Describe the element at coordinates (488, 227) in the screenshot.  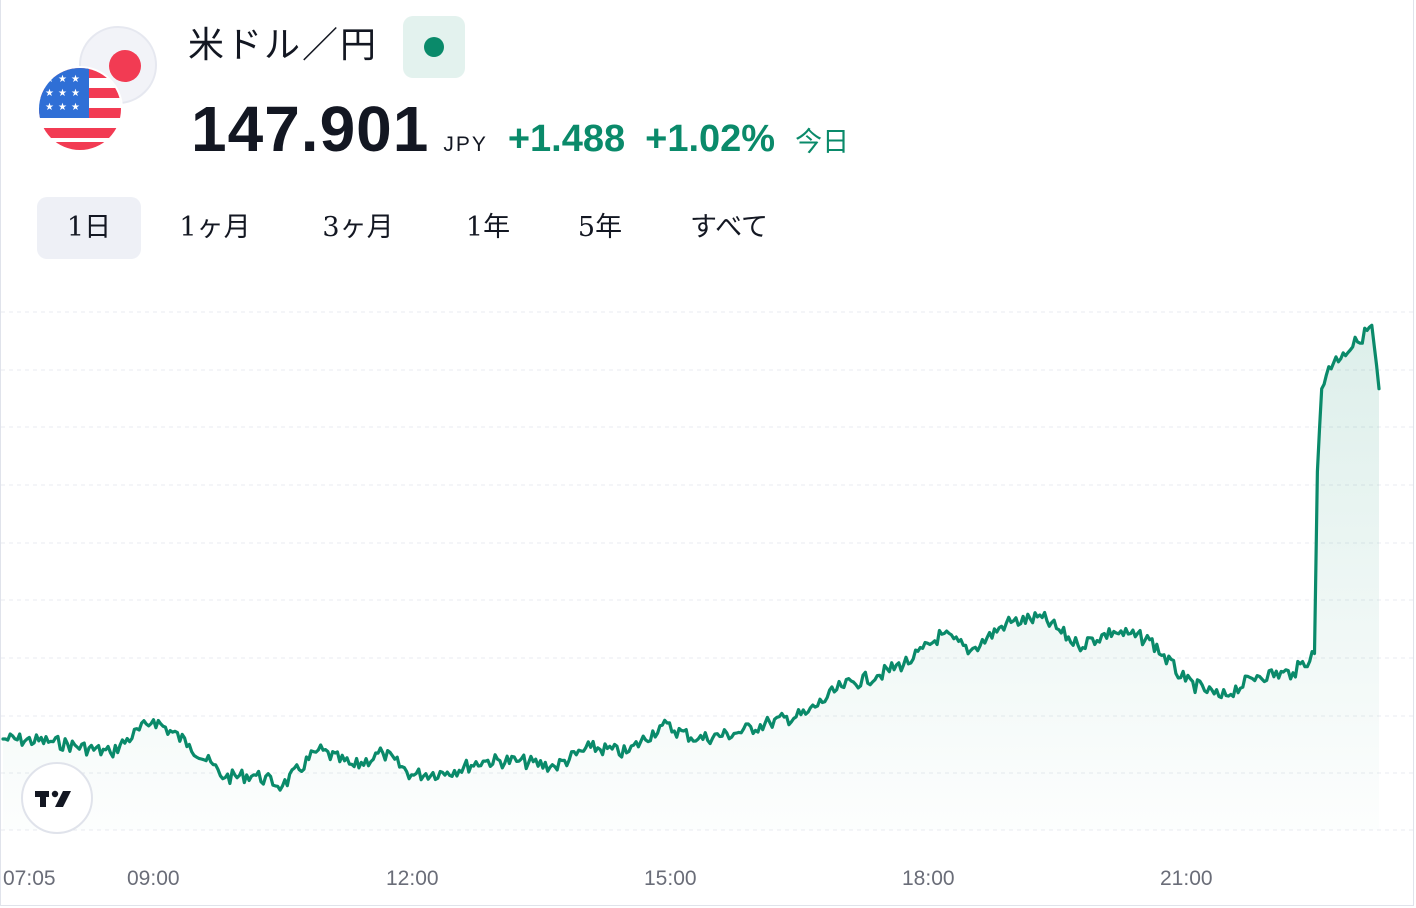
I see `tab-1y: 1年` at that location.